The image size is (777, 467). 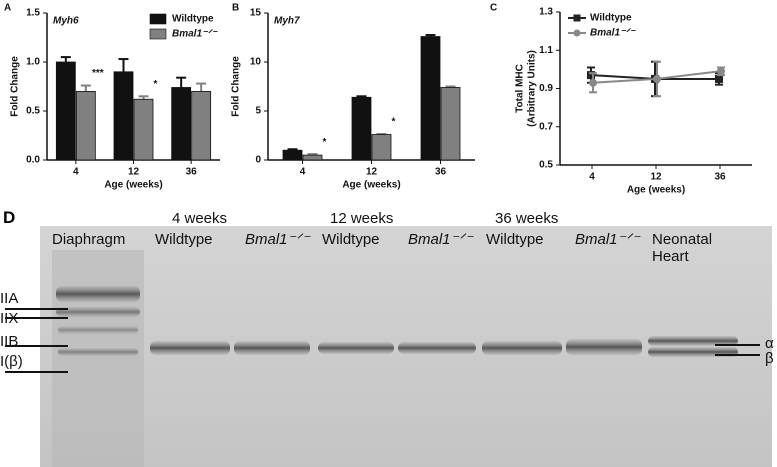 What do you see at coordinates (769, 343) in the screenshot?
I see `band-label: α` at bounding box center [769, 343].